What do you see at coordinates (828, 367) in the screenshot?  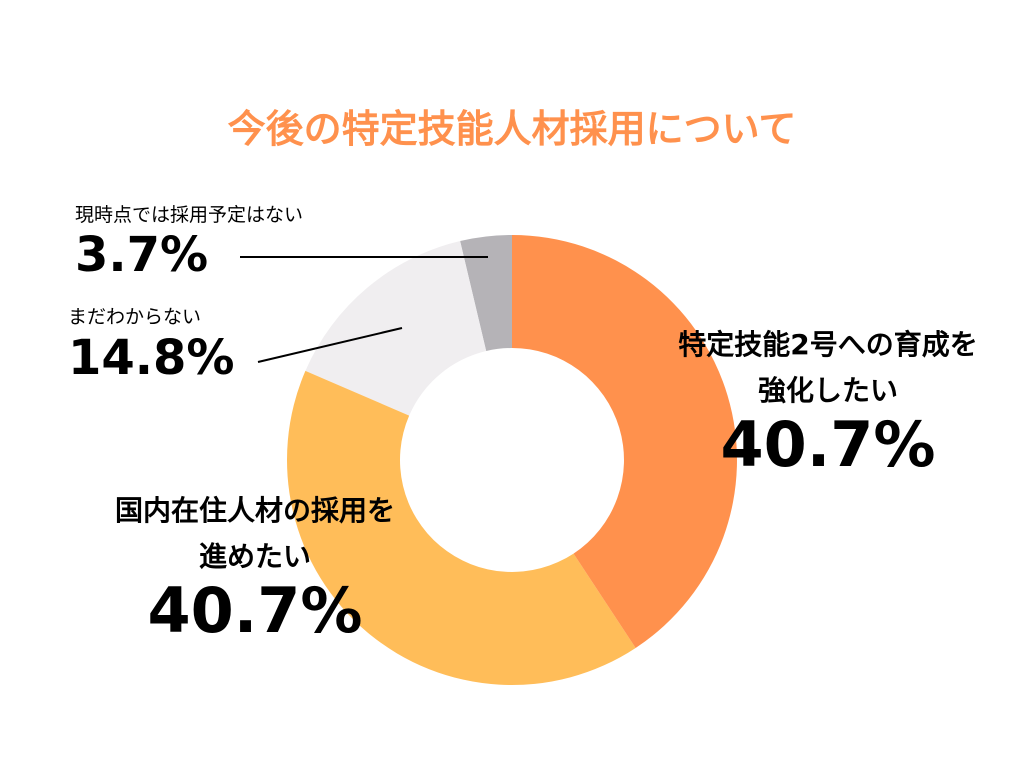 I see `slice-label: 特定技能2号への育成を 強化したい` at bounding box center [828, 367].